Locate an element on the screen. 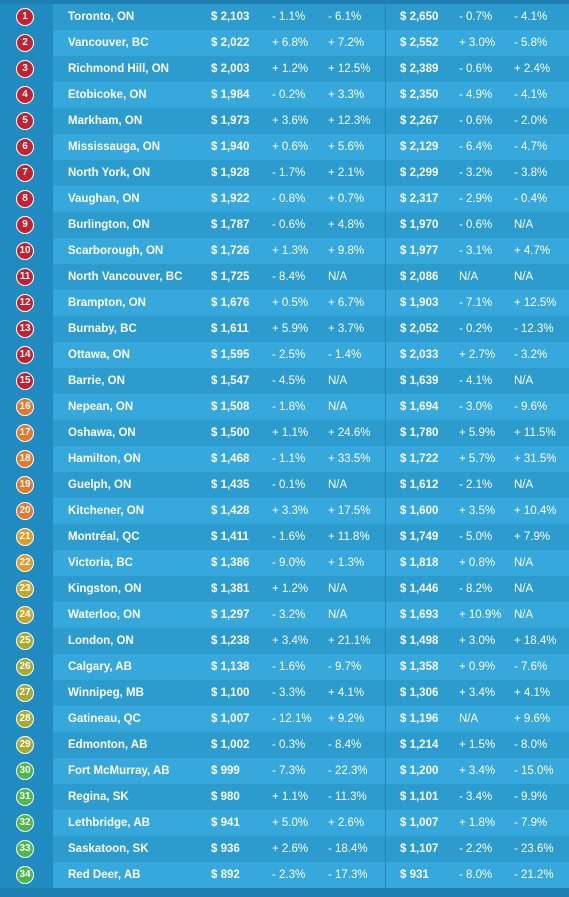 This screenshot has width=569, height=897. city-name: Gatineau, QC is located at coordinates (104, 719).